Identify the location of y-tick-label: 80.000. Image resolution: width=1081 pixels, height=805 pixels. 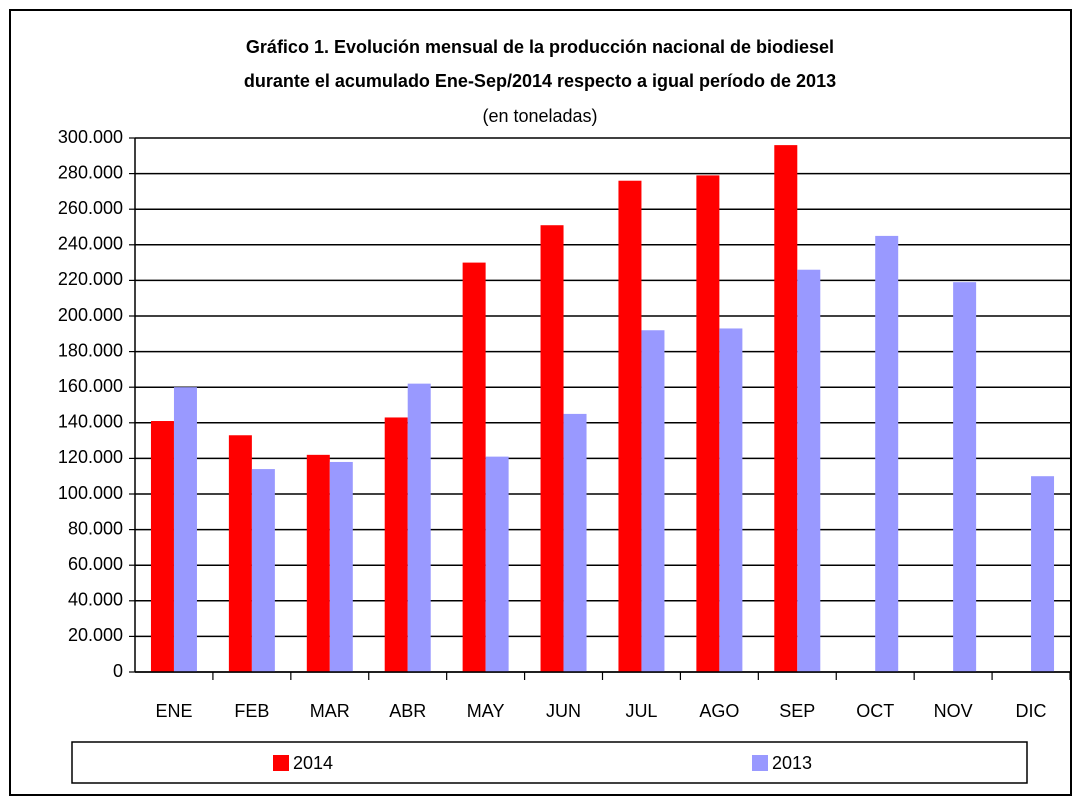
(95, 528).